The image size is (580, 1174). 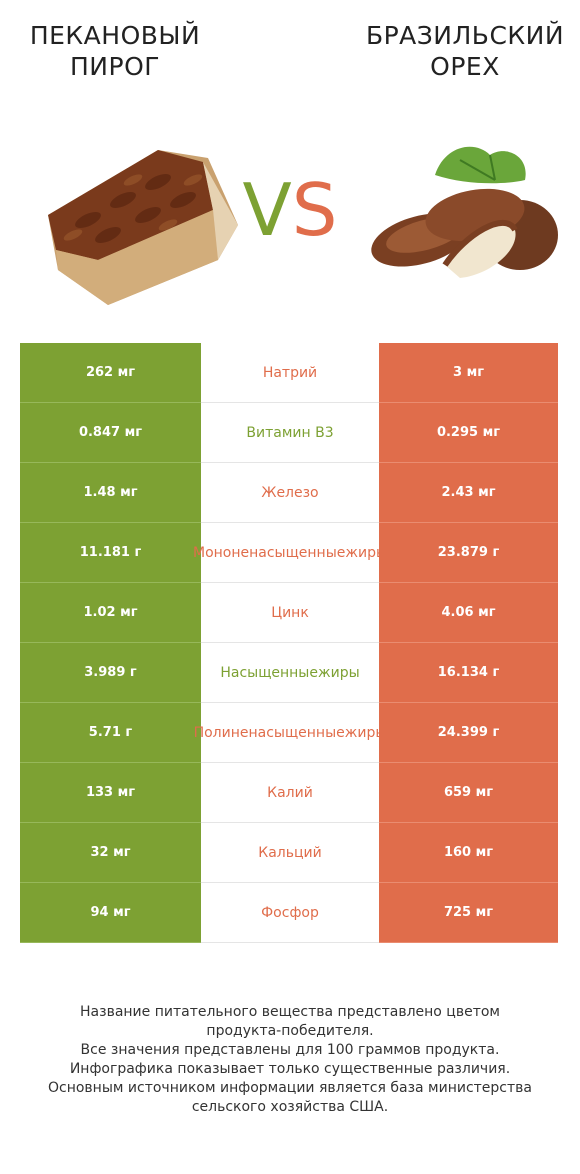 I want to click on nutrient-name: Натрий, so click(x=290, y=373).